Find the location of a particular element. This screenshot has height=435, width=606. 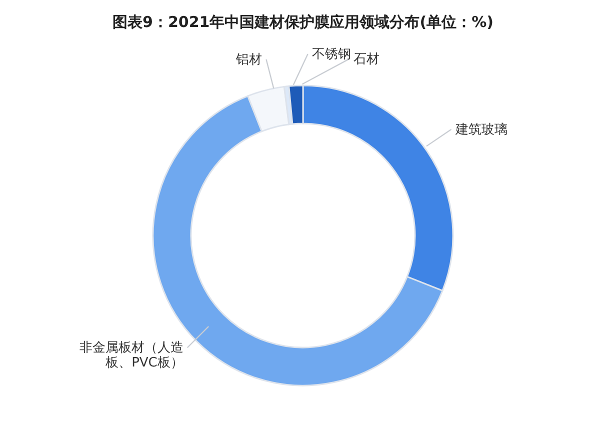

slice-label: 建筑玻璃 is located at coordinates (481, 130).